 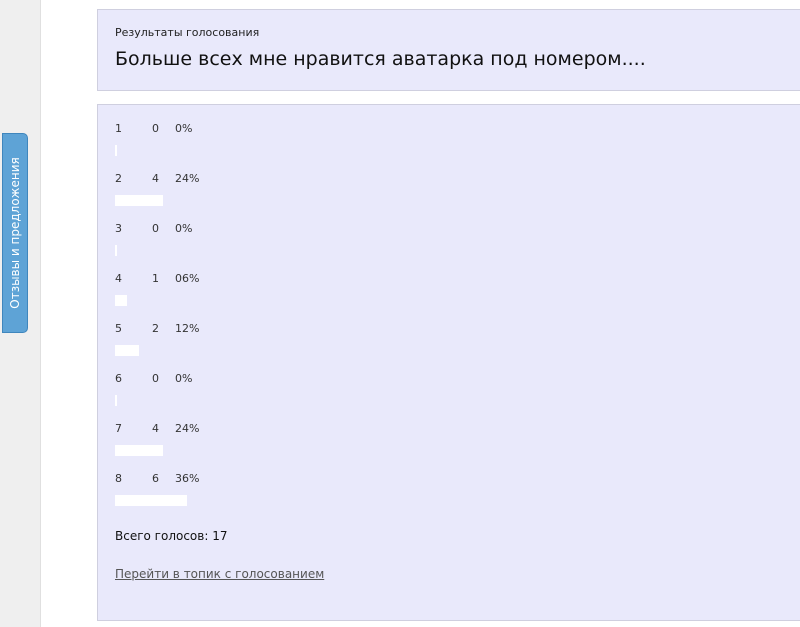 I want to click on option-number: 4, so click(x=118, y=278).